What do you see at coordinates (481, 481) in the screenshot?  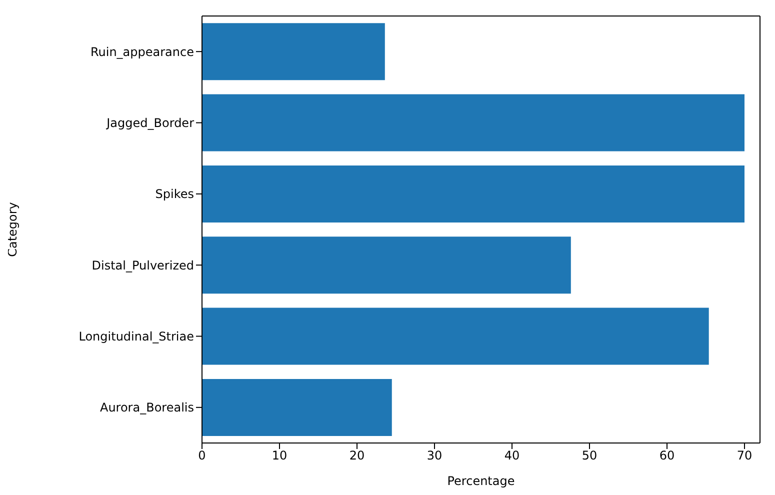 I see `x-axis-title: Percentage` at bounding box center [481, 481].